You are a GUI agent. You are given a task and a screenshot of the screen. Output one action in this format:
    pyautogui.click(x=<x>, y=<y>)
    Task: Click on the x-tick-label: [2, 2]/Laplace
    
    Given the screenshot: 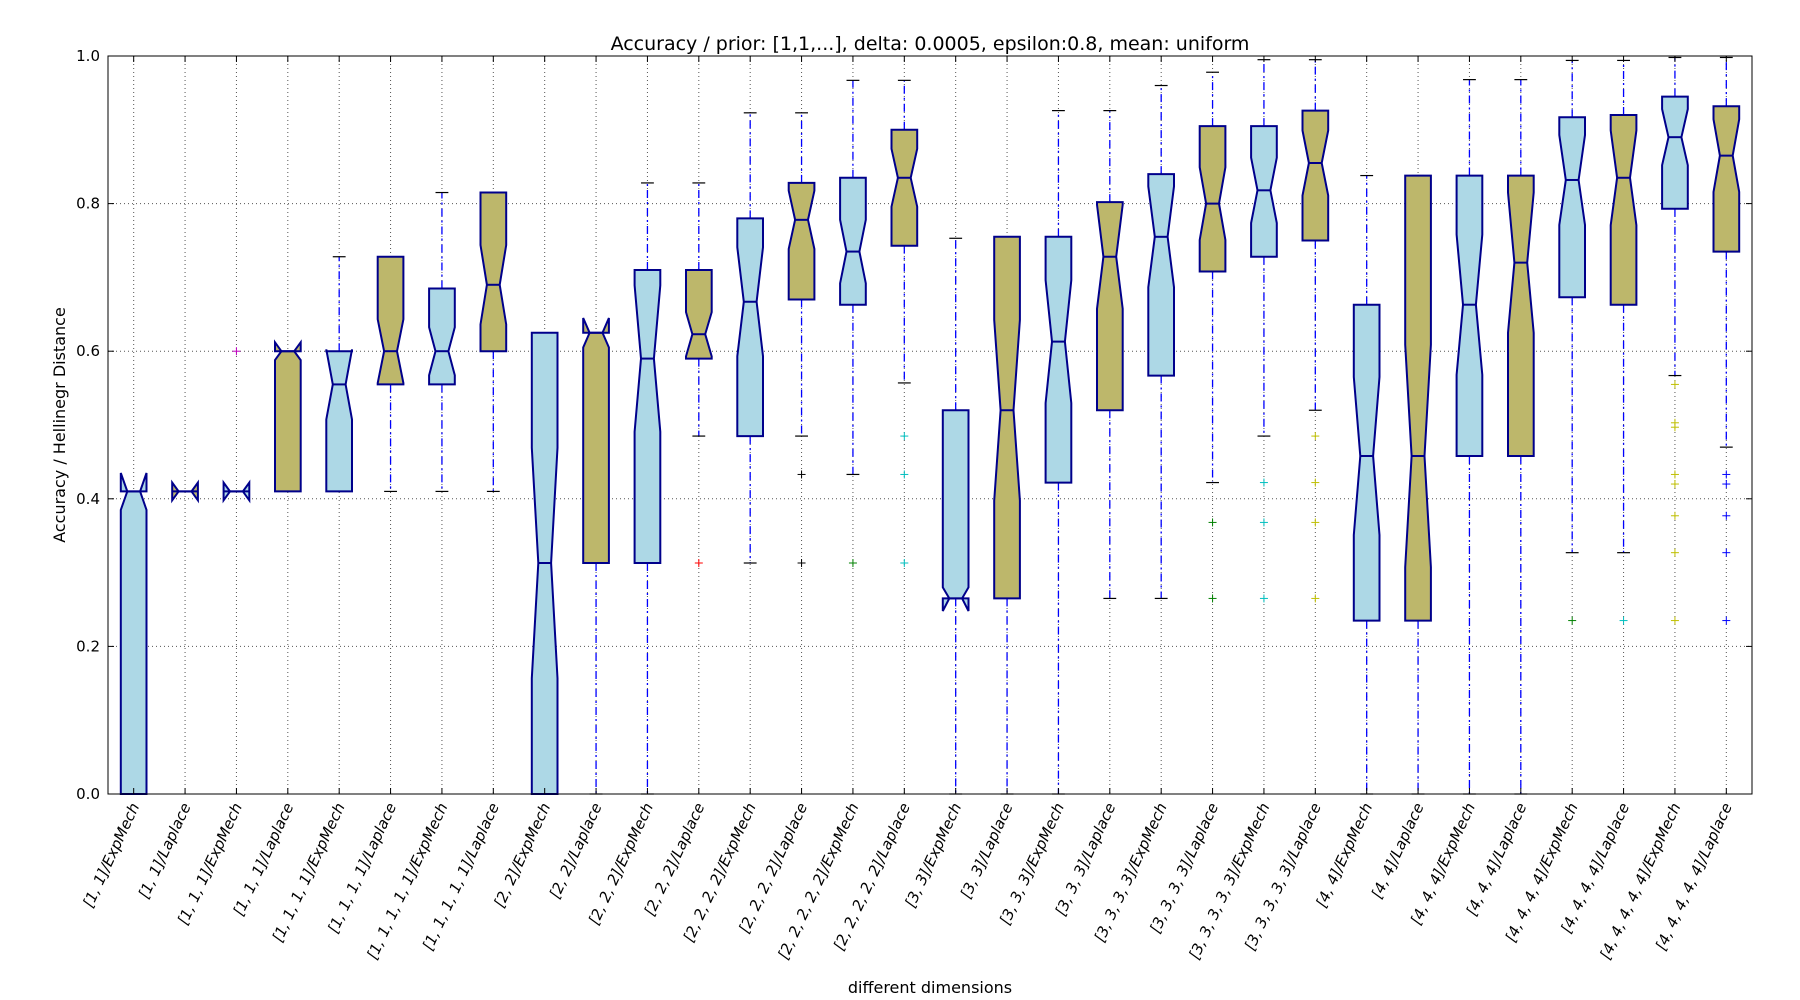 What is the action you would take?
    pyautogui.click(x=576, y=850)
    